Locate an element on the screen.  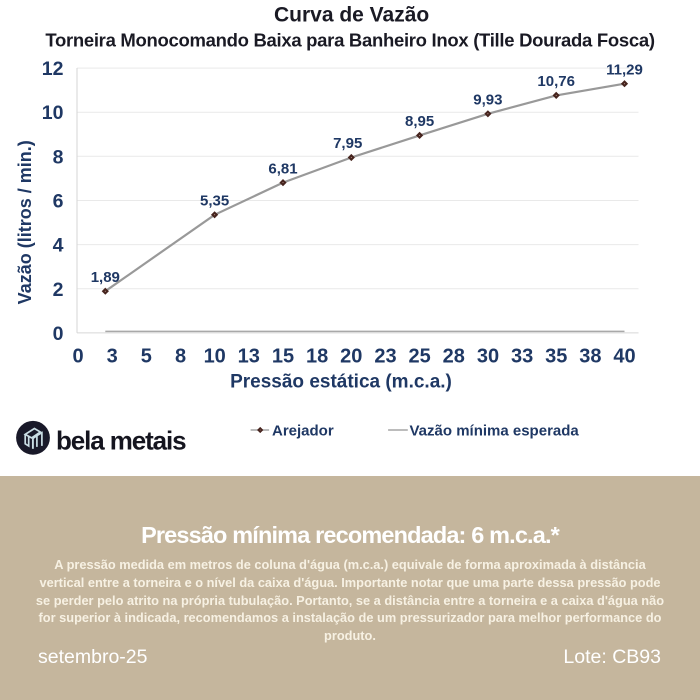
svg-text: Arejador is located at coordinates (303, 430).